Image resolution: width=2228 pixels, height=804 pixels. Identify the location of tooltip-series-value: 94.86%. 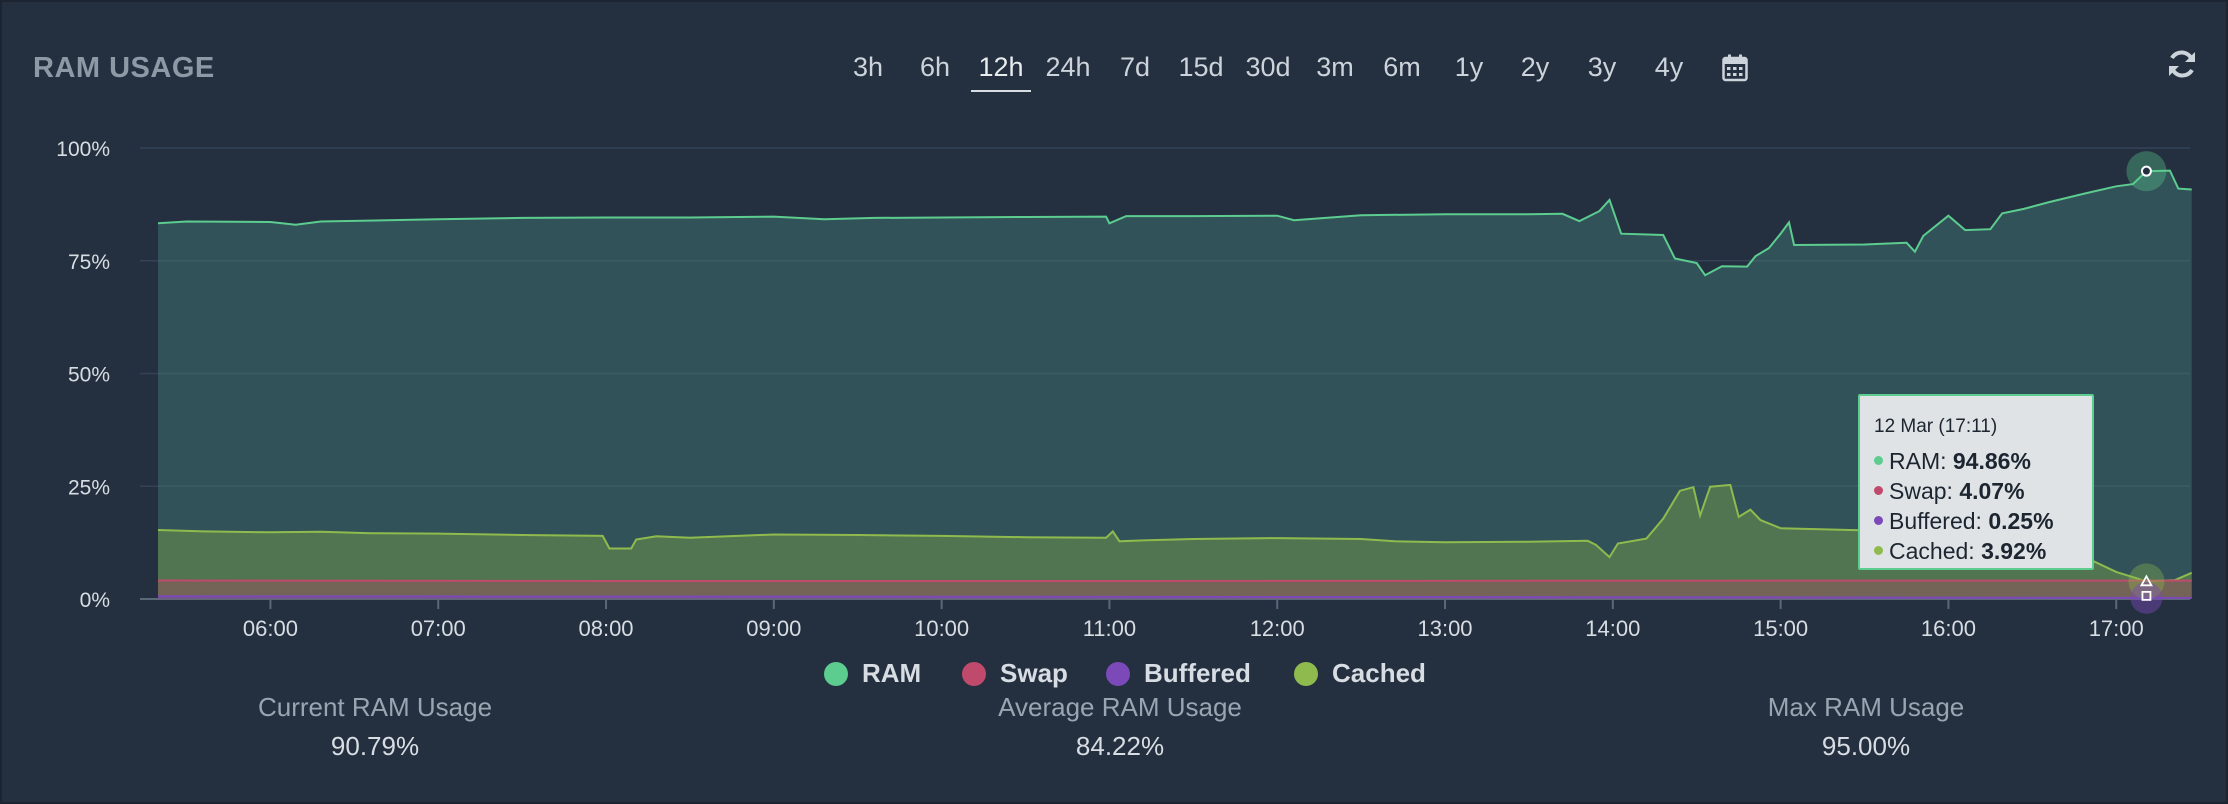
(1991, 461).